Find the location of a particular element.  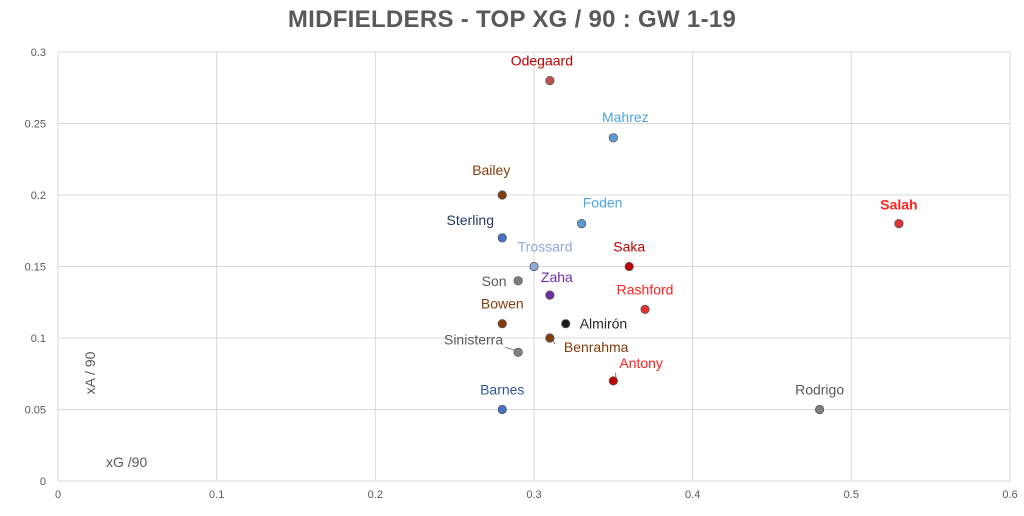

leader-line is located at coordinates (510, 348).